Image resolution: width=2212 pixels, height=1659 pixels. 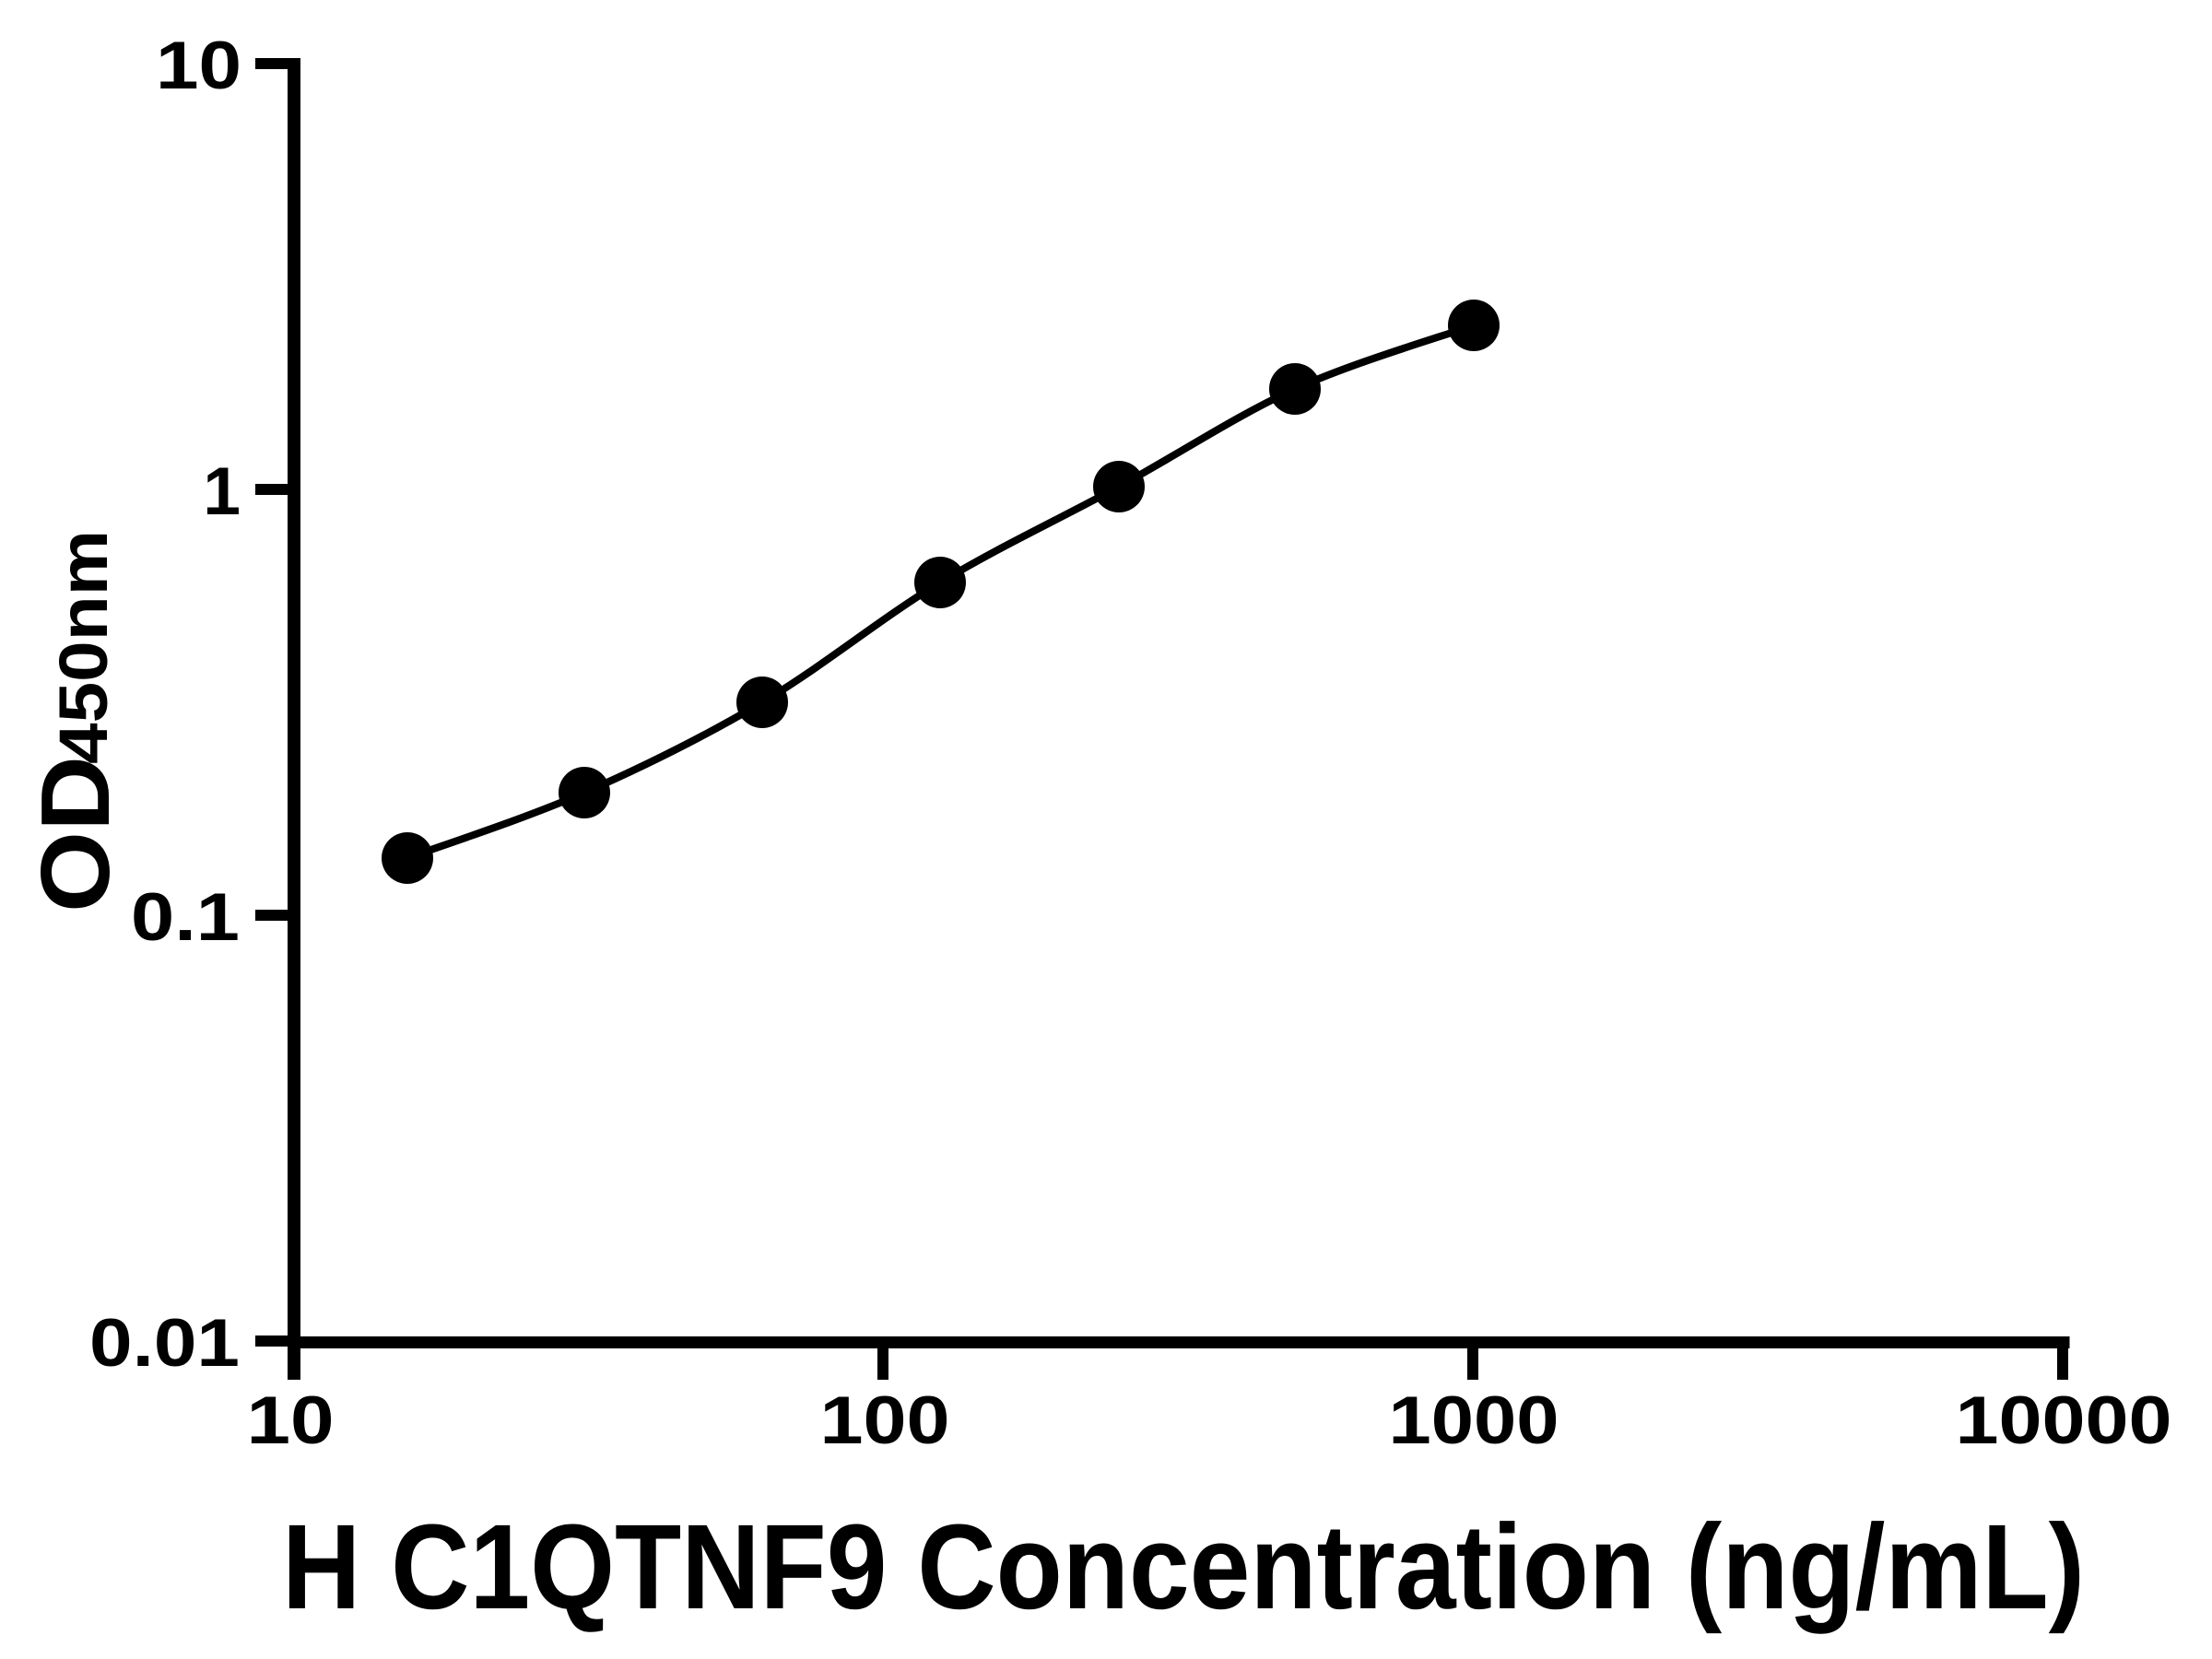 What do you see at coordinates (185, 917) in the screenshot?
I see `svg-text: 0.1` at bounding box center [185, 917].